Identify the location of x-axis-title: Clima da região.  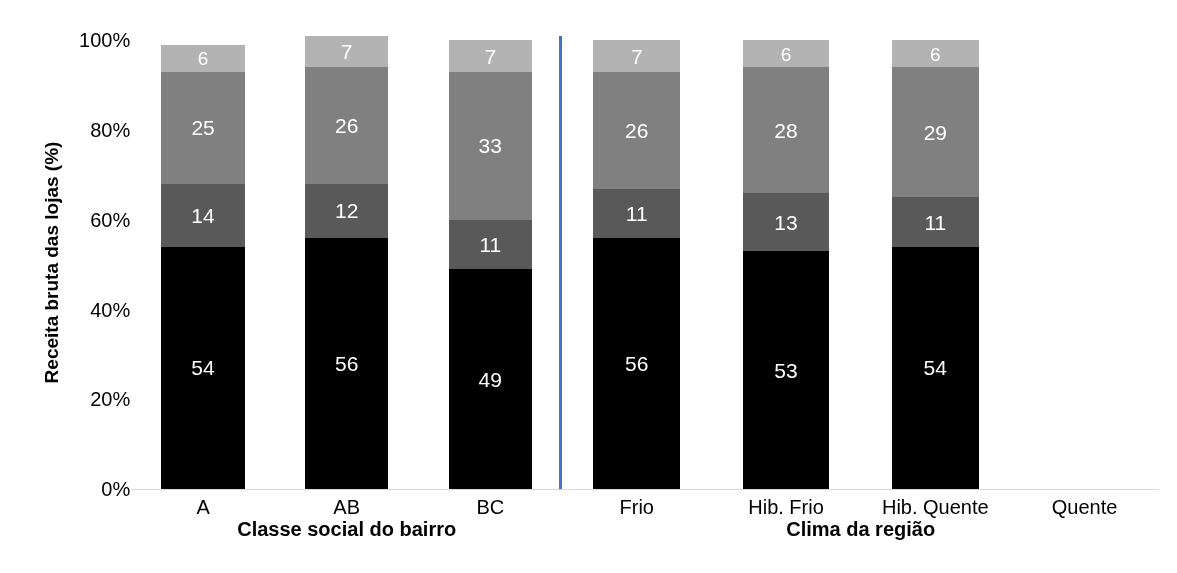
(861, 529).